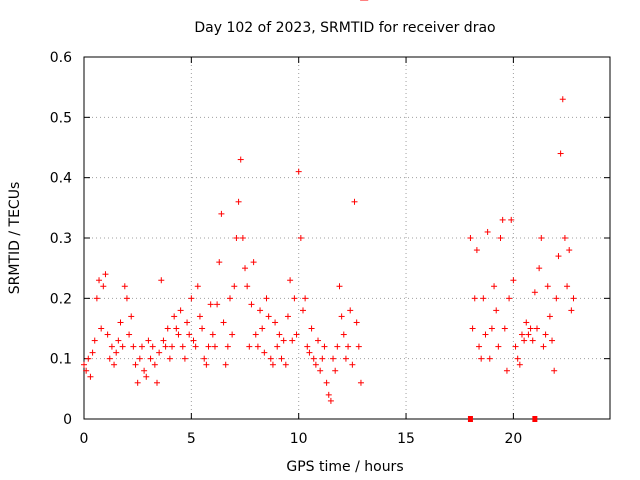 The image size is (640, 480). What do you see at coordinates (61, 179) in the screenshot?
I see `y-tick-label: 0.4` at bounding box center [61, 179].